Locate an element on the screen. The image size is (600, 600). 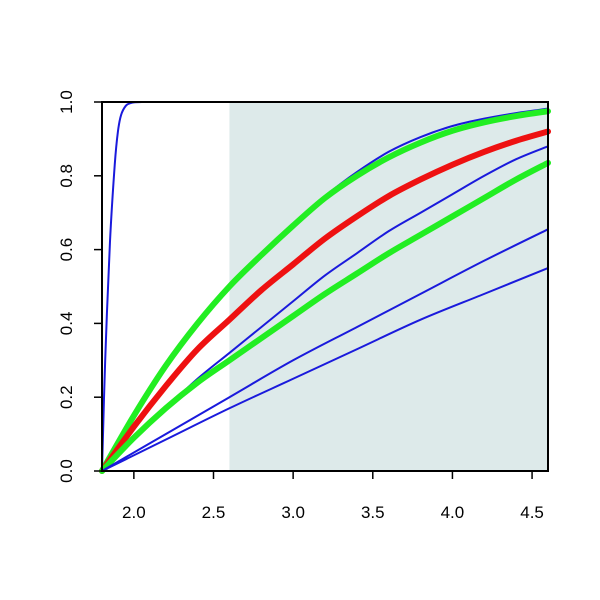
y-axis: 0.0 0.2 0.4 0.6 0.8 1.0 is located at coordinates (79, 286).